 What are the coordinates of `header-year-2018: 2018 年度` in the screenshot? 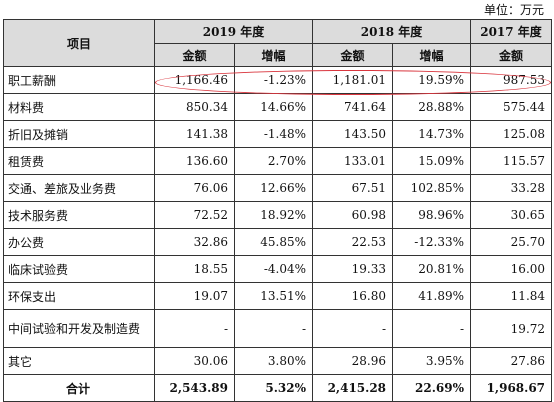 It's located at (392, 31).